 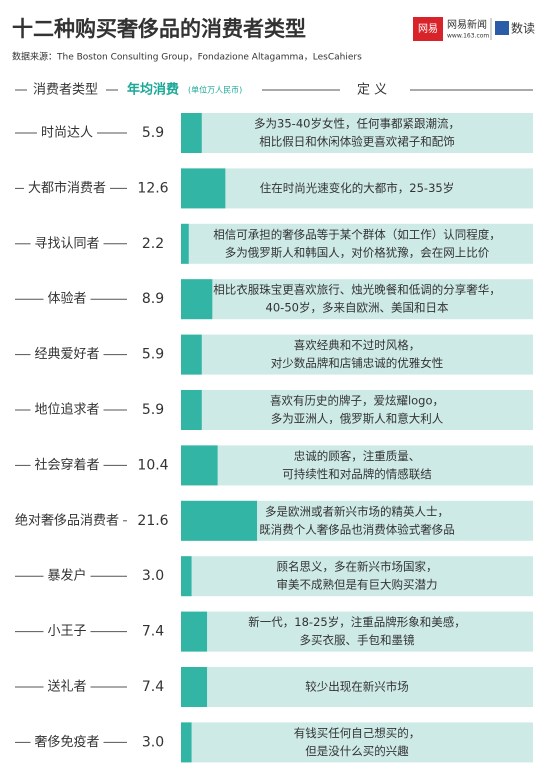 I want to click on header: 定 义, so click(x=372, y=90).